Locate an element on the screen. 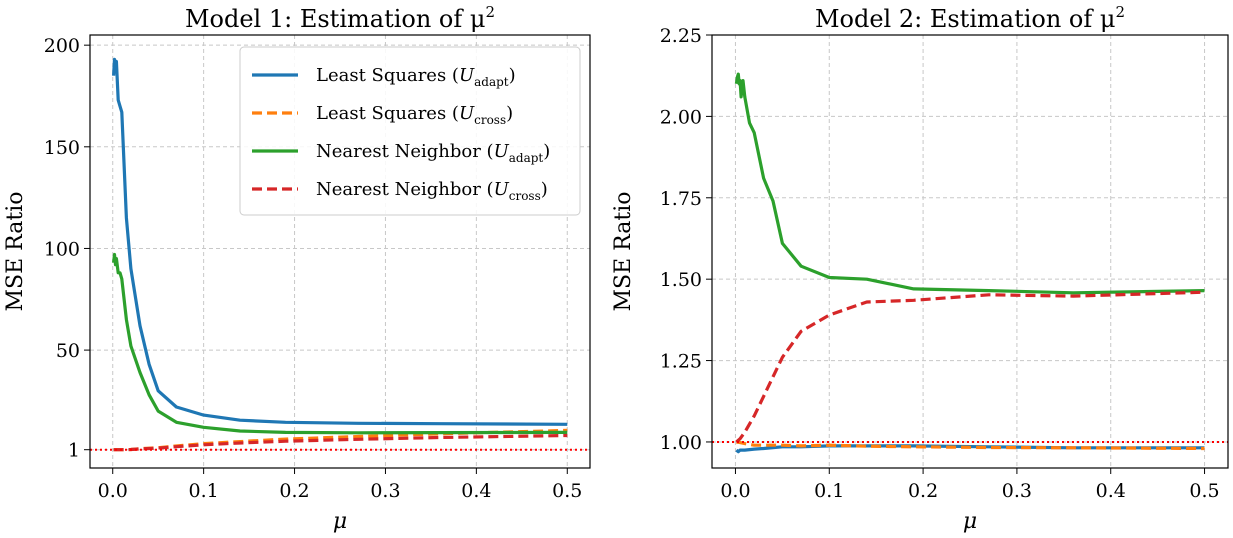 This screenshot has width=1233, height=538. legend-label: Least Squares (Ucross) is located at coordinates (414, 115).